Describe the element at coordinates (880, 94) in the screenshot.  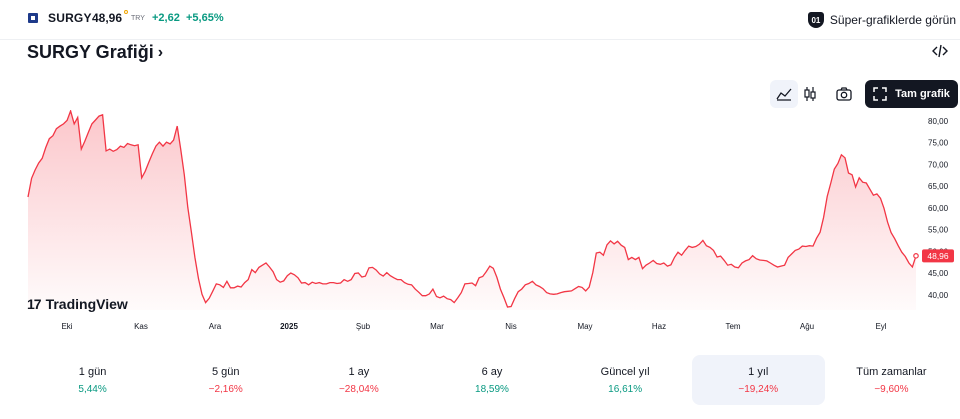
I see `fullscreen-icon` at that location.